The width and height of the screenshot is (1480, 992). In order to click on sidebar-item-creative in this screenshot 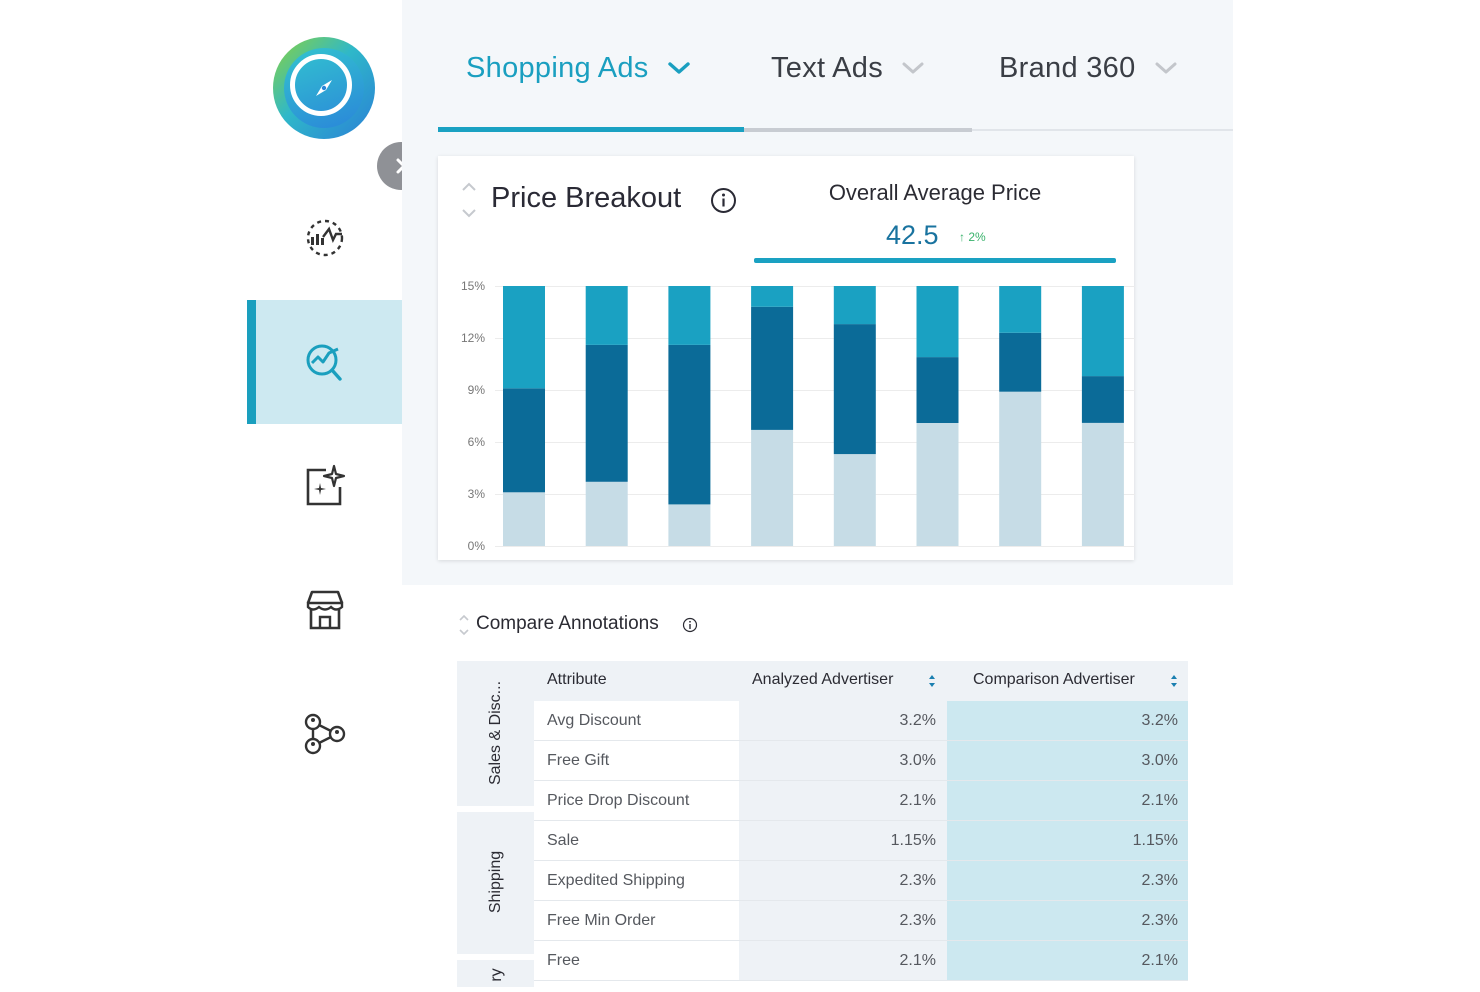, I will do `click(324, 486)`.